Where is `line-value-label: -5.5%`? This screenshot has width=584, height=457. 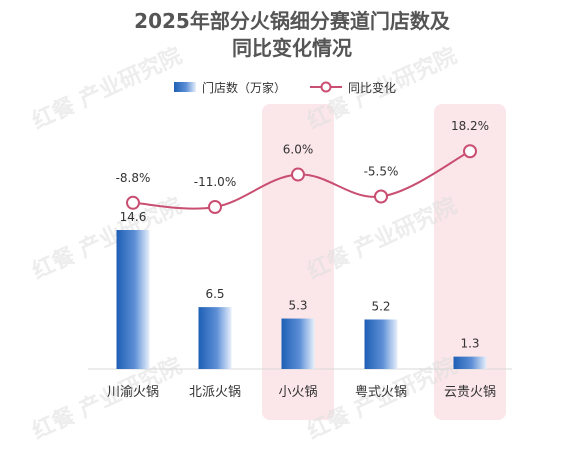 line-value-label: -5.5% is located at coordinates (381, 172).